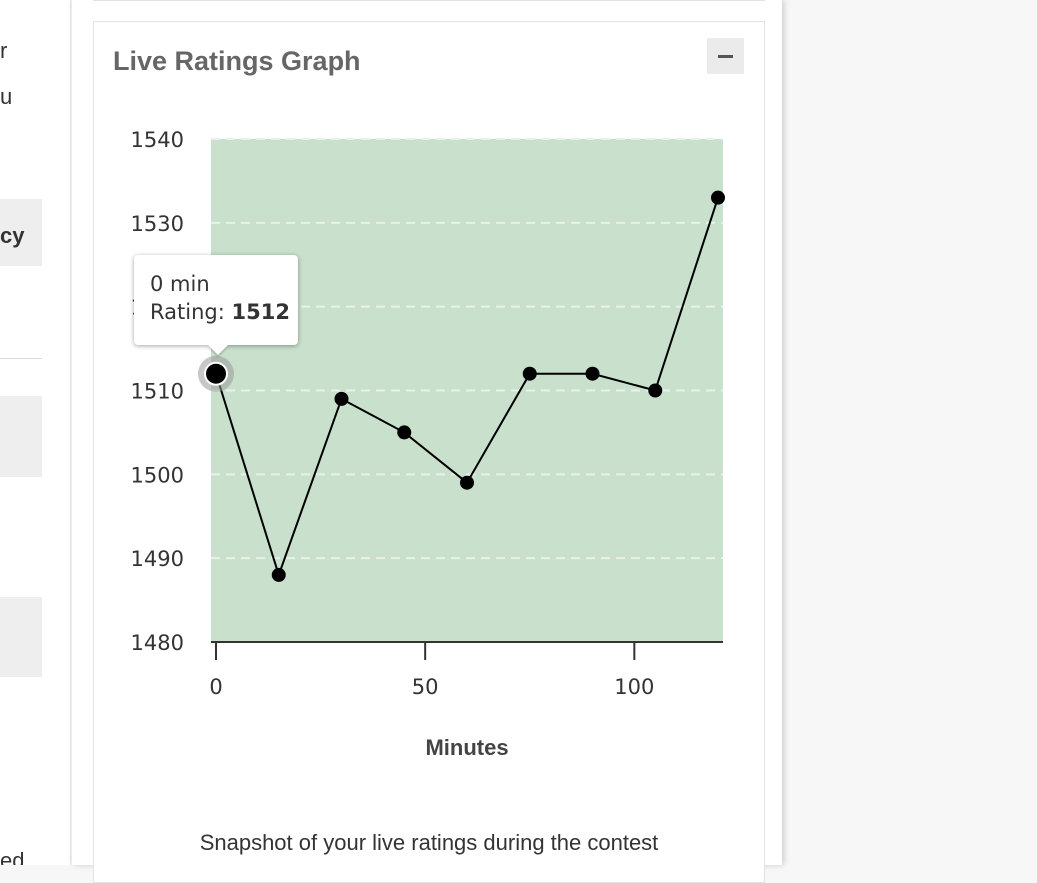  What do you see at coordinates (218, 350) in the screenshot?
I see `tooltip-arrow` at bounding box center [218, 350].